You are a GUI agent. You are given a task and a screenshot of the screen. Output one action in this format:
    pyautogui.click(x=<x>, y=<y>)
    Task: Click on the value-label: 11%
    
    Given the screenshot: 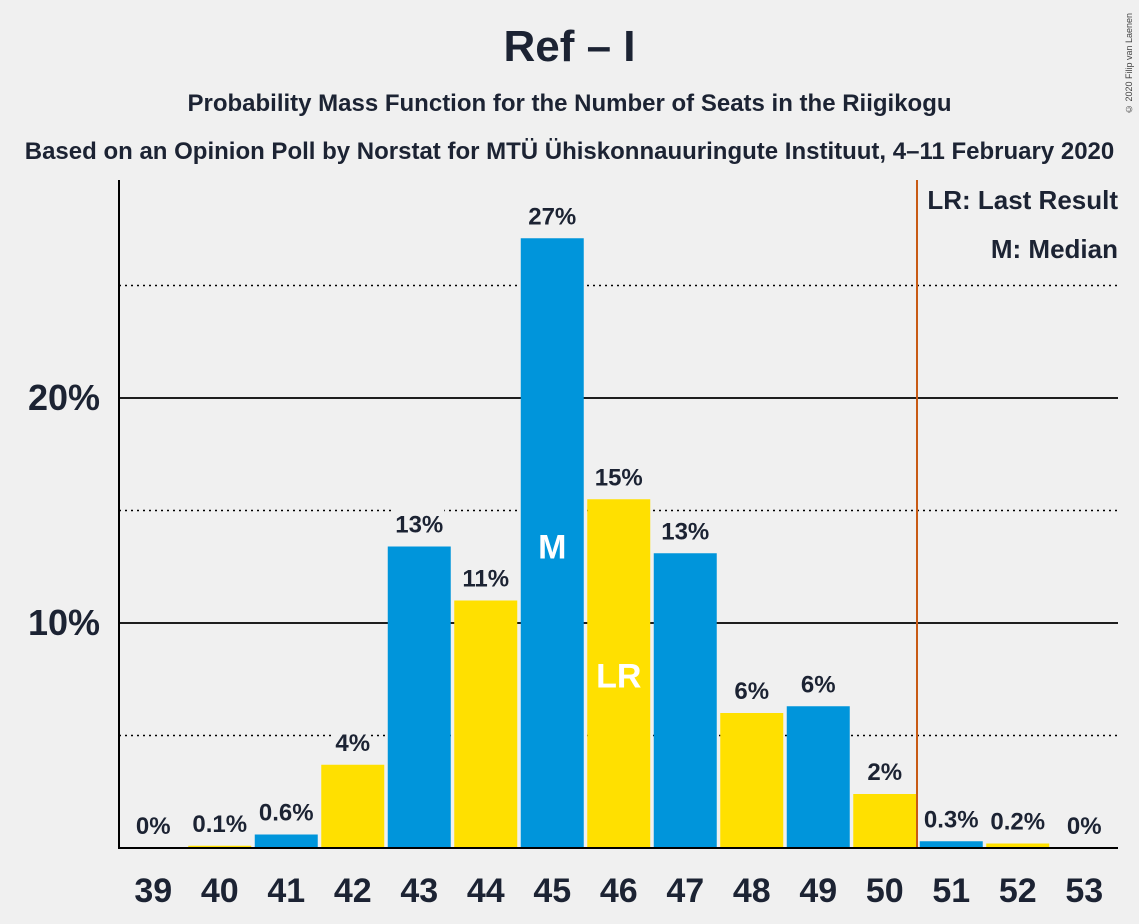 What is the action you would take?
    pyautogui.click(x=485, y=579)
    